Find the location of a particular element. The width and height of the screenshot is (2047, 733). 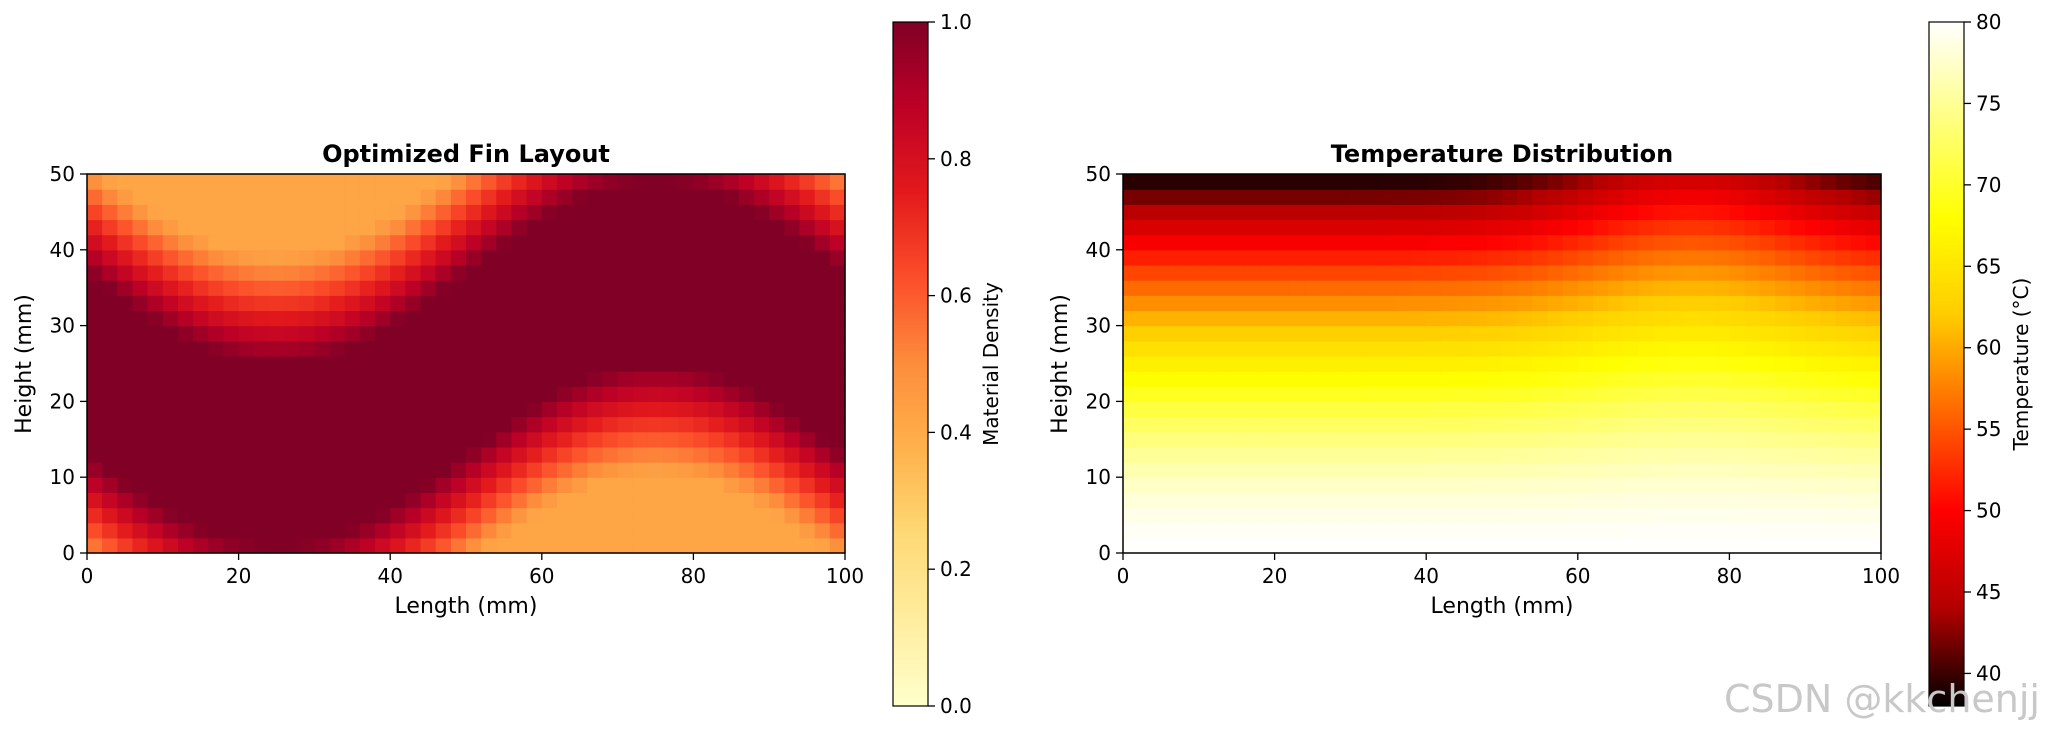

temperature-y-axis-label: Height (mm) is located at coordinates (1060, 364).